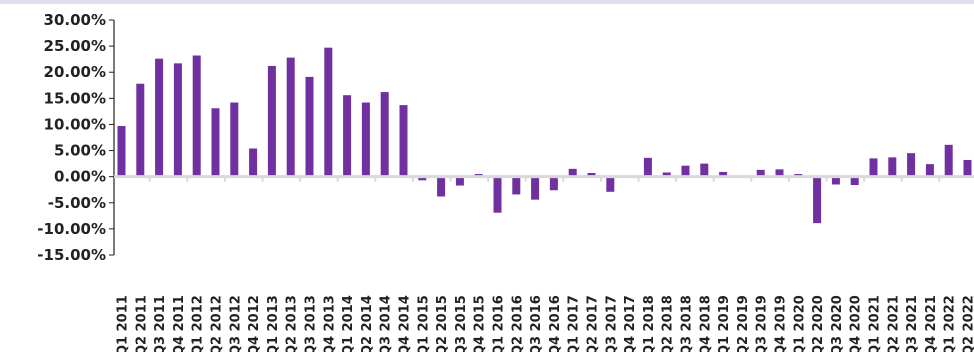 The image size is (974, 352). What do you see at coordinates (668, 323) in the screenshot?
I see `x-category-label: Q2 2018` at bounding box center [668, 323].